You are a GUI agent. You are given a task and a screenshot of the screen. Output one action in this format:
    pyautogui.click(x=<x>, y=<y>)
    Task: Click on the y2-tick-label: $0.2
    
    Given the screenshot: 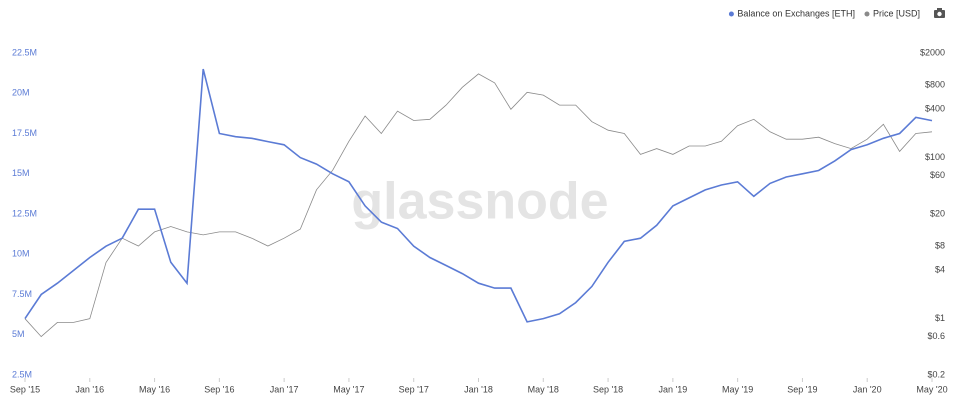 What is the action you would take?
    pyautogui.click(x=936, y=374)
    